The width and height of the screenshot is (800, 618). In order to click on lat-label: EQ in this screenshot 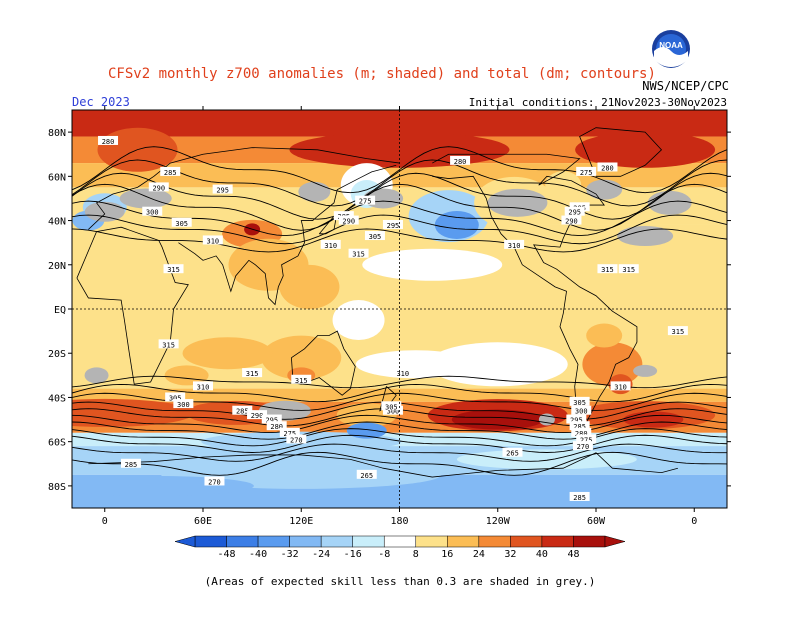, I will do `click(60, 310)`.